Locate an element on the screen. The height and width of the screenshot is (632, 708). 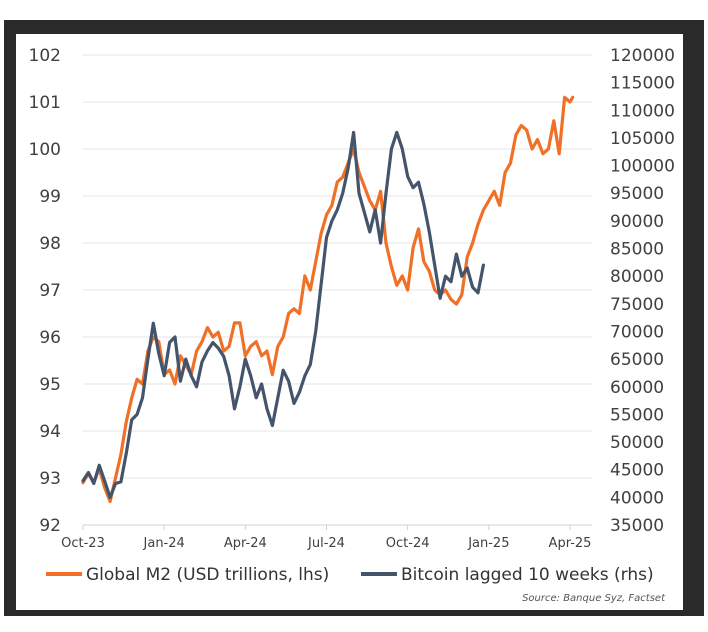
left-tick-label: 97 is located at coordinates (50, 291).